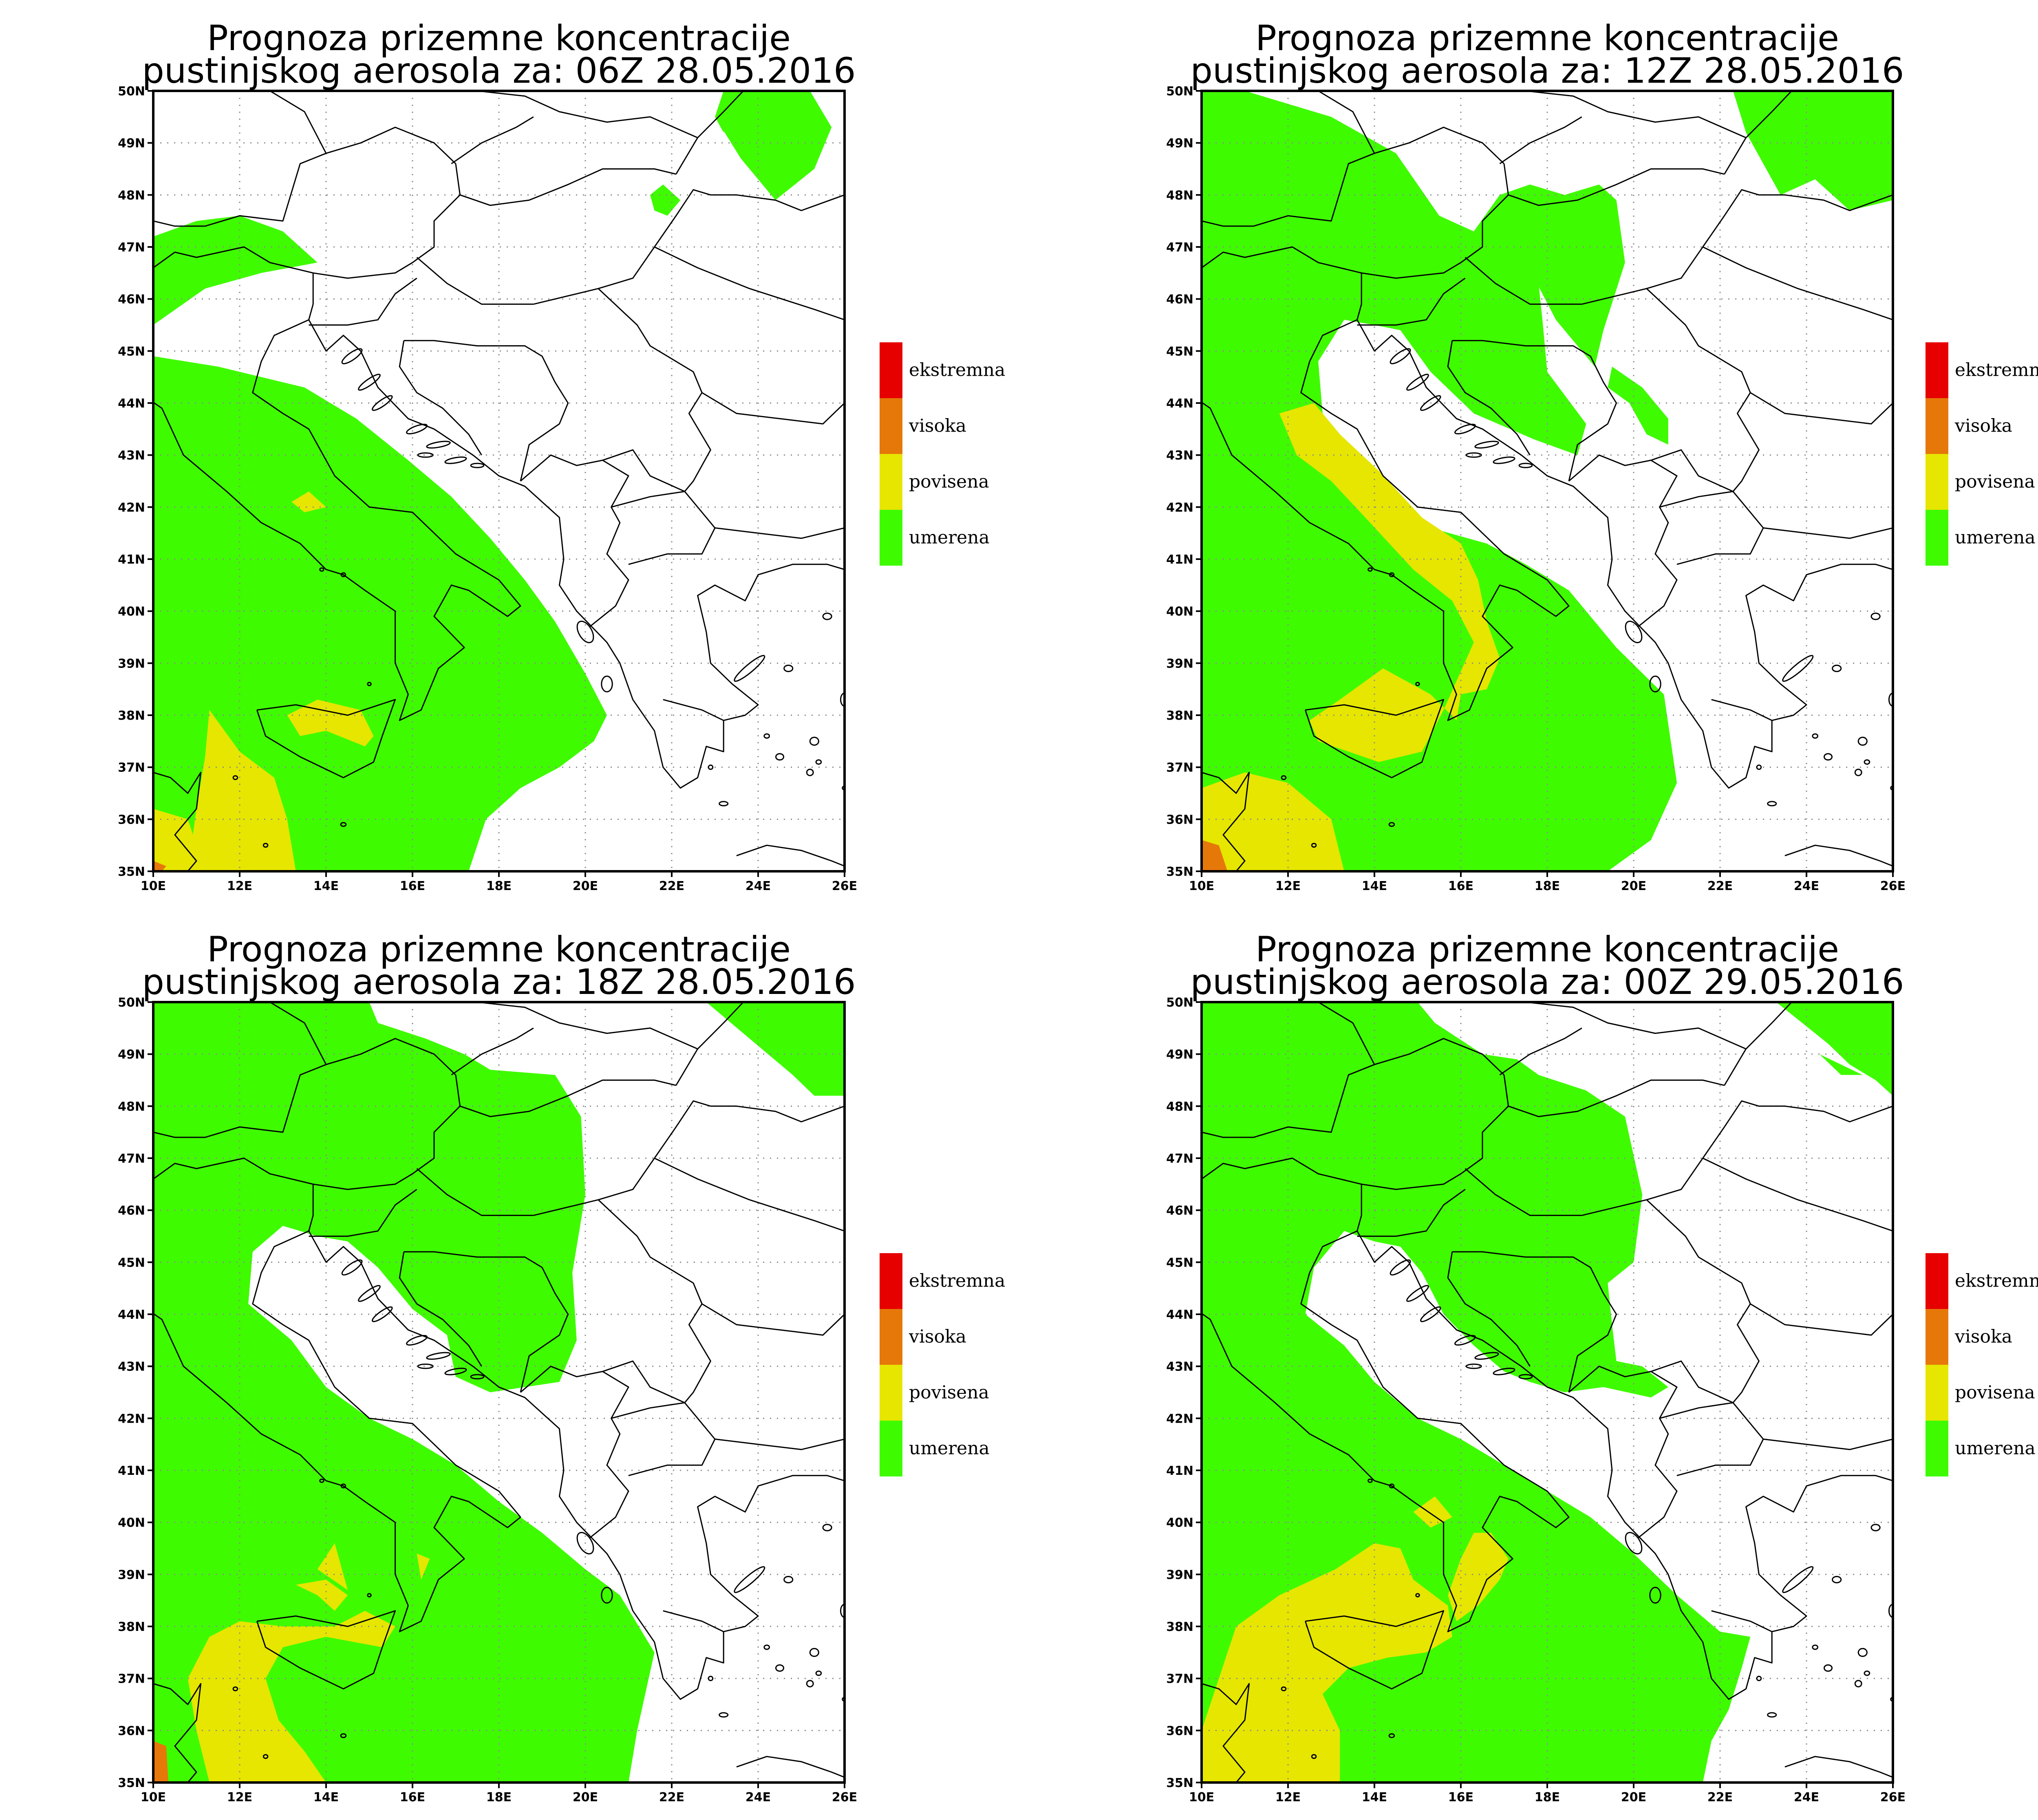  Describe the element at coordinates (845, 886) in the screenshot. I see `x-tick-label: 26E` at that location.